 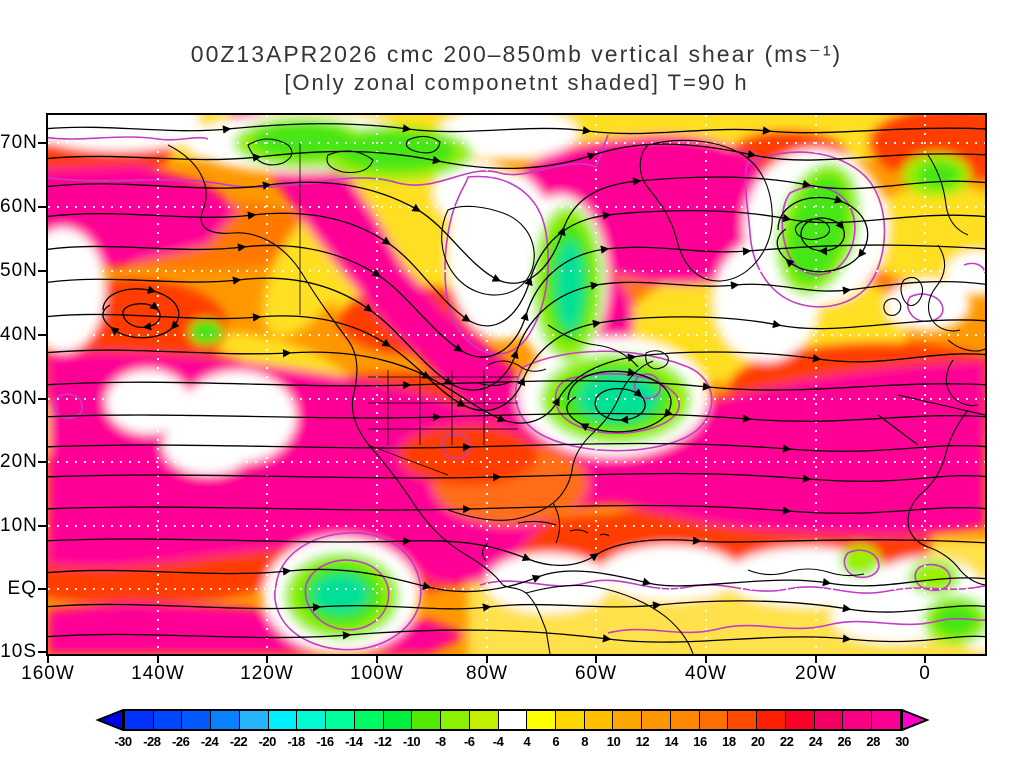 I want to click on colorbar-tick-label: -26, so click(x=181, y=741).